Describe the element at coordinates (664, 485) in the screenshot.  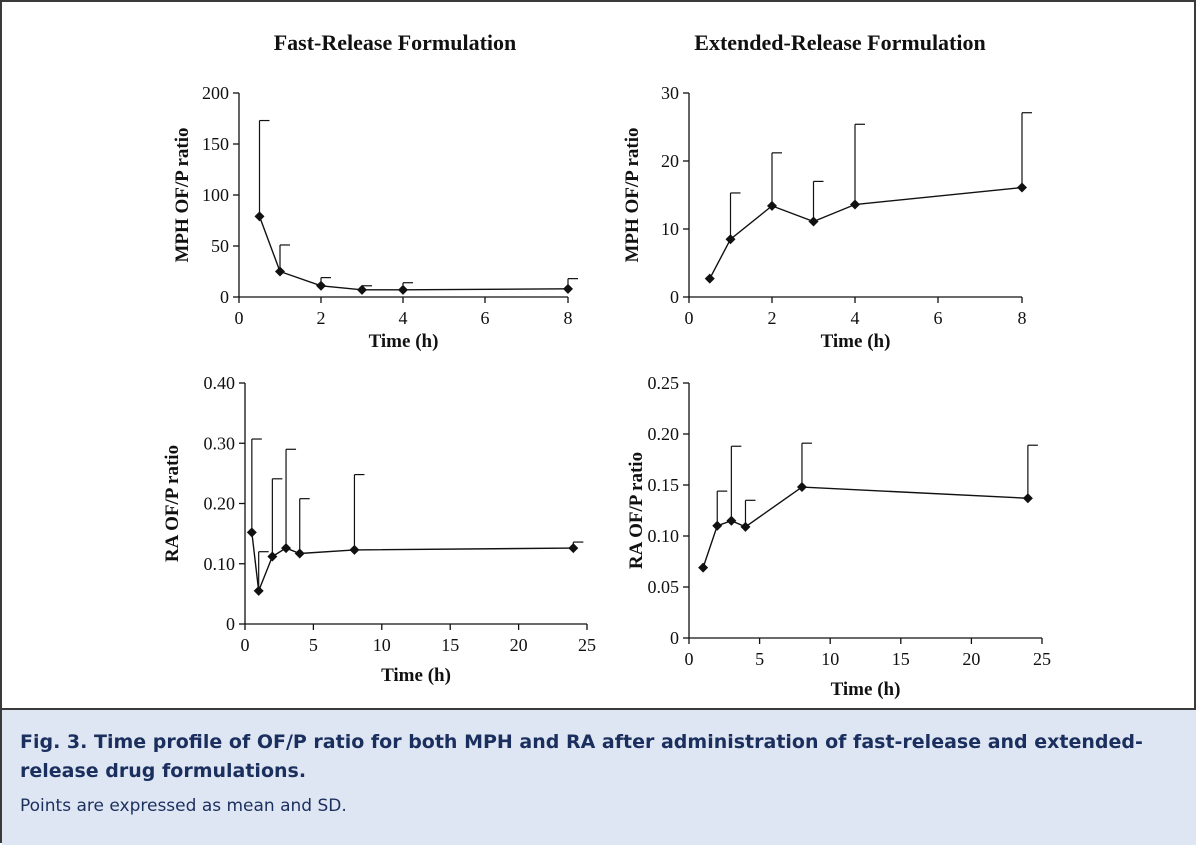
I see `y-tick-label: 0.15` at that location.